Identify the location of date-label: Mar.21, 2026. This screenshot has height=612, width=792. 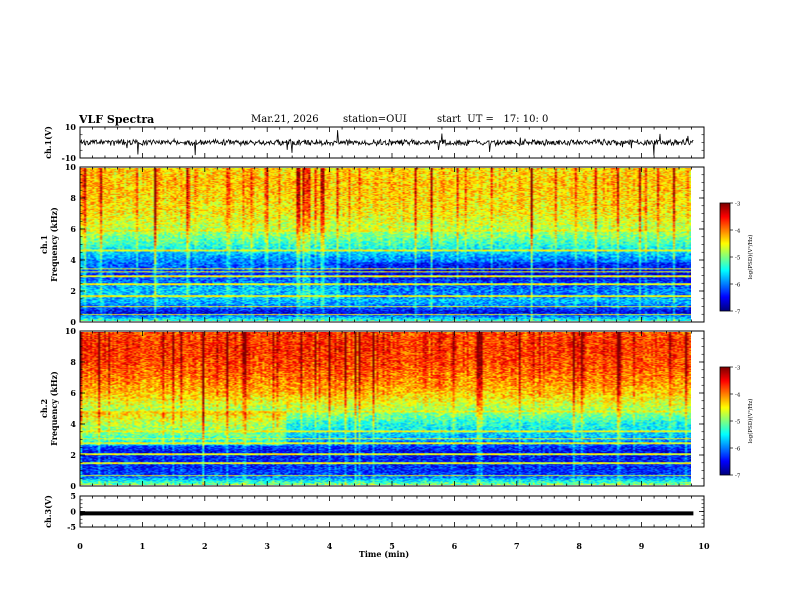
(285, 119).